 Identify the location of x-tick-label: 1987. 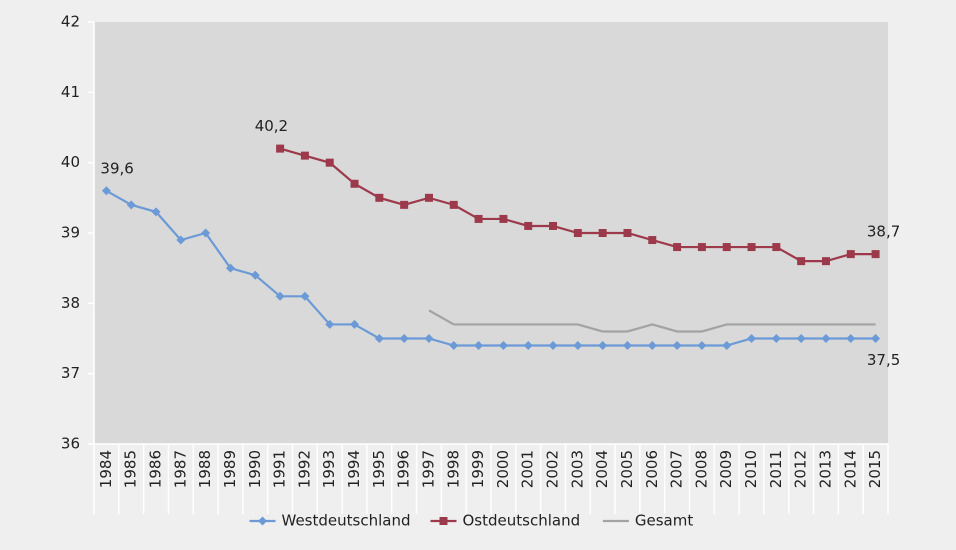
(180, 469).